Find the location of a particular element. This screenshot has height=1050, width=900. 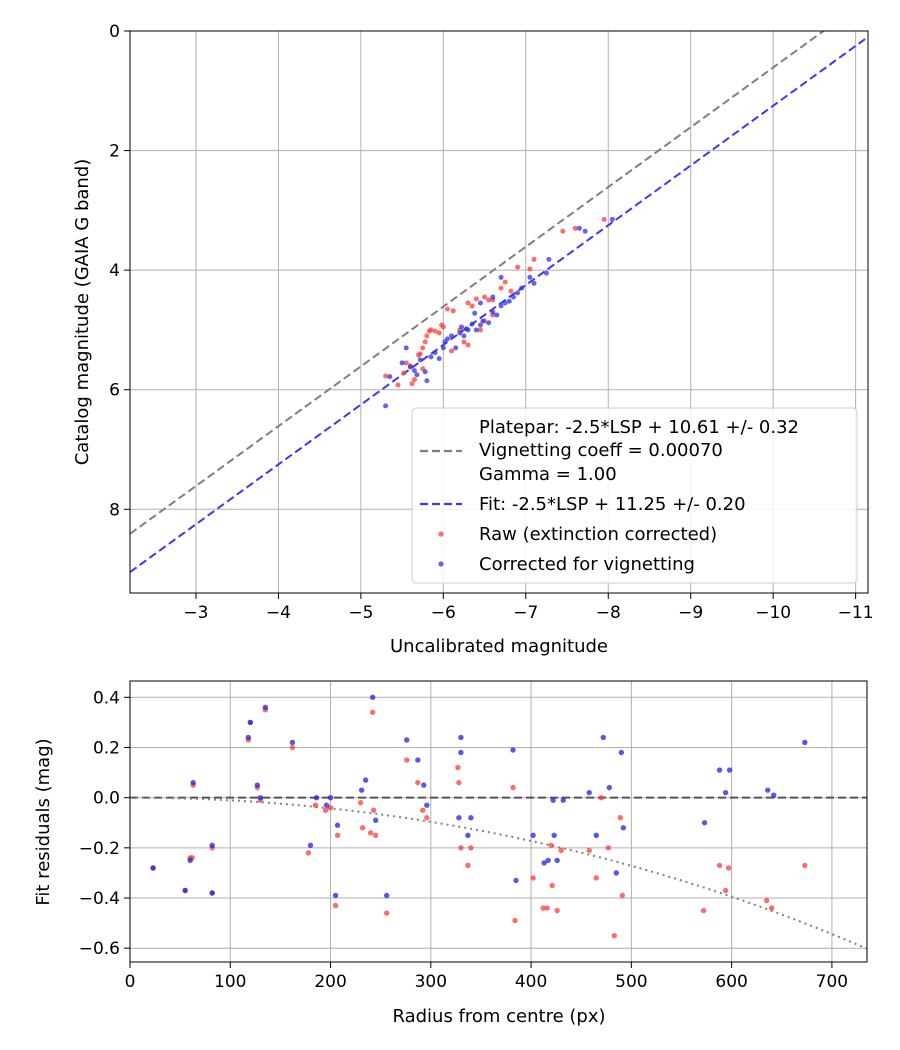

x-tick-label: 100 is located at coordinates (230, 982).